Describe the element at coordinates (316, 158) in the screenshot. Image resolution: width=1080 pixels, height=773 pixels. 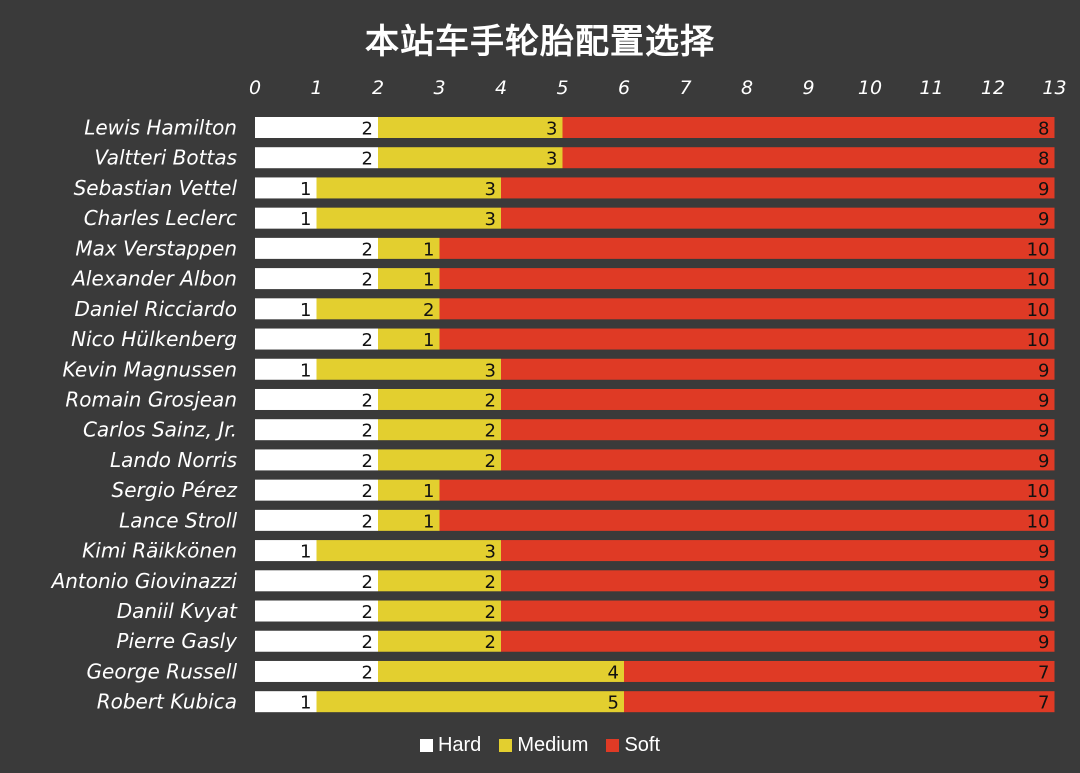
I see `bar-hard-valtteri-bottas` at that location.